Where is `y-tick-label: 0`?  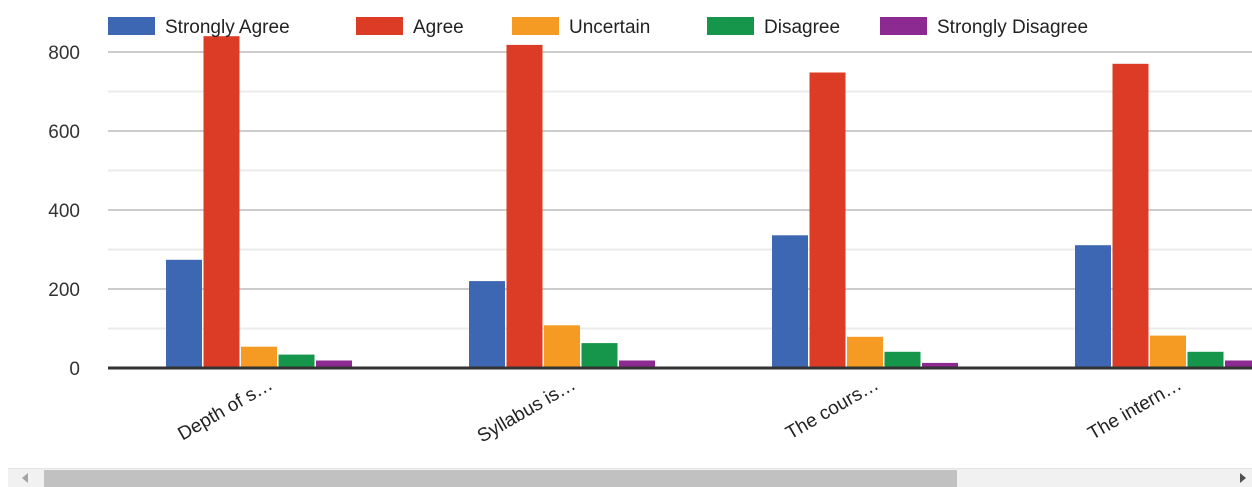 y-tick-label: 0 is located at coordinates (74, 369).